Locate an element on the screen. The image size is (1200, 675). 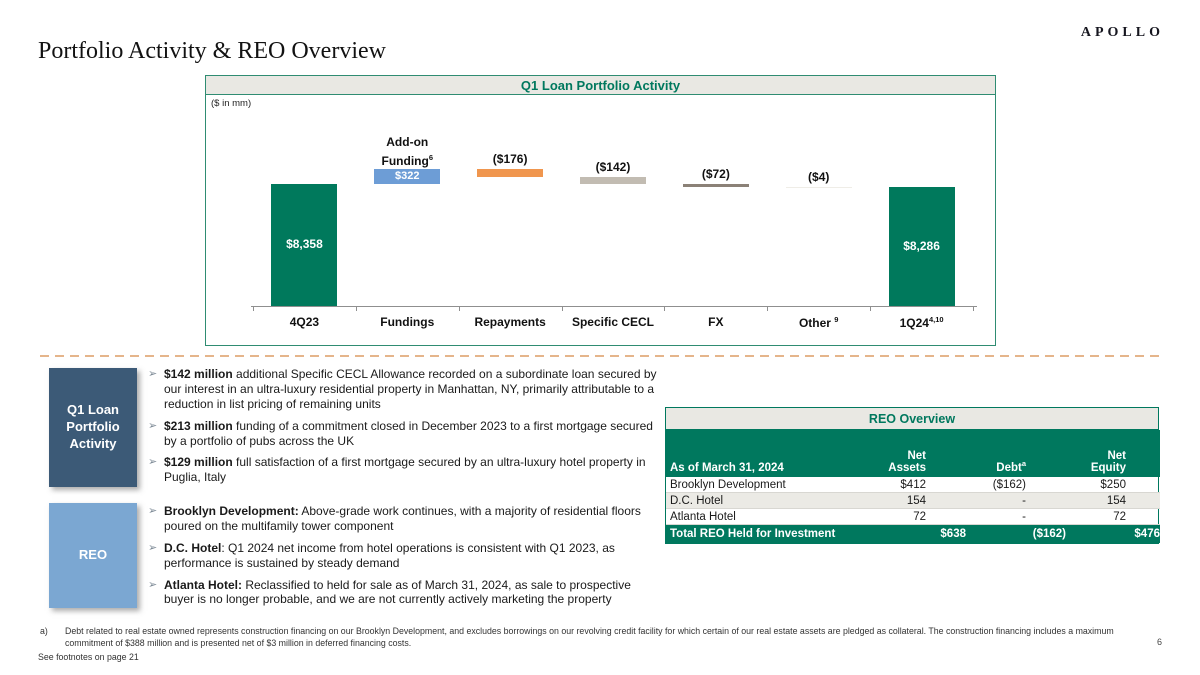
col-header-net-assets: Net Assets is located at coordinates (923, 453).